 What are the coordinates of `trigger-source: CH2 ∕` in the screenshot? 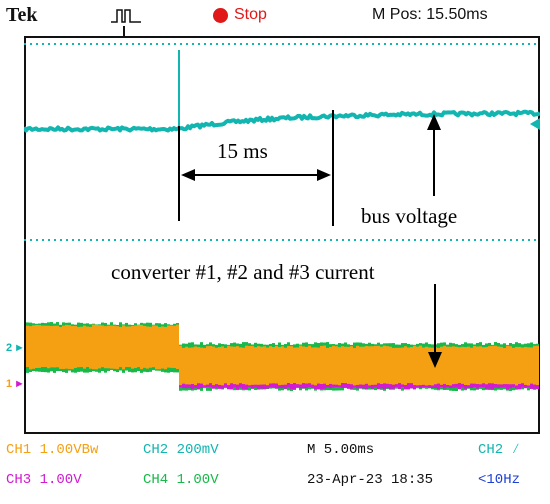 It's located at (499, 450).